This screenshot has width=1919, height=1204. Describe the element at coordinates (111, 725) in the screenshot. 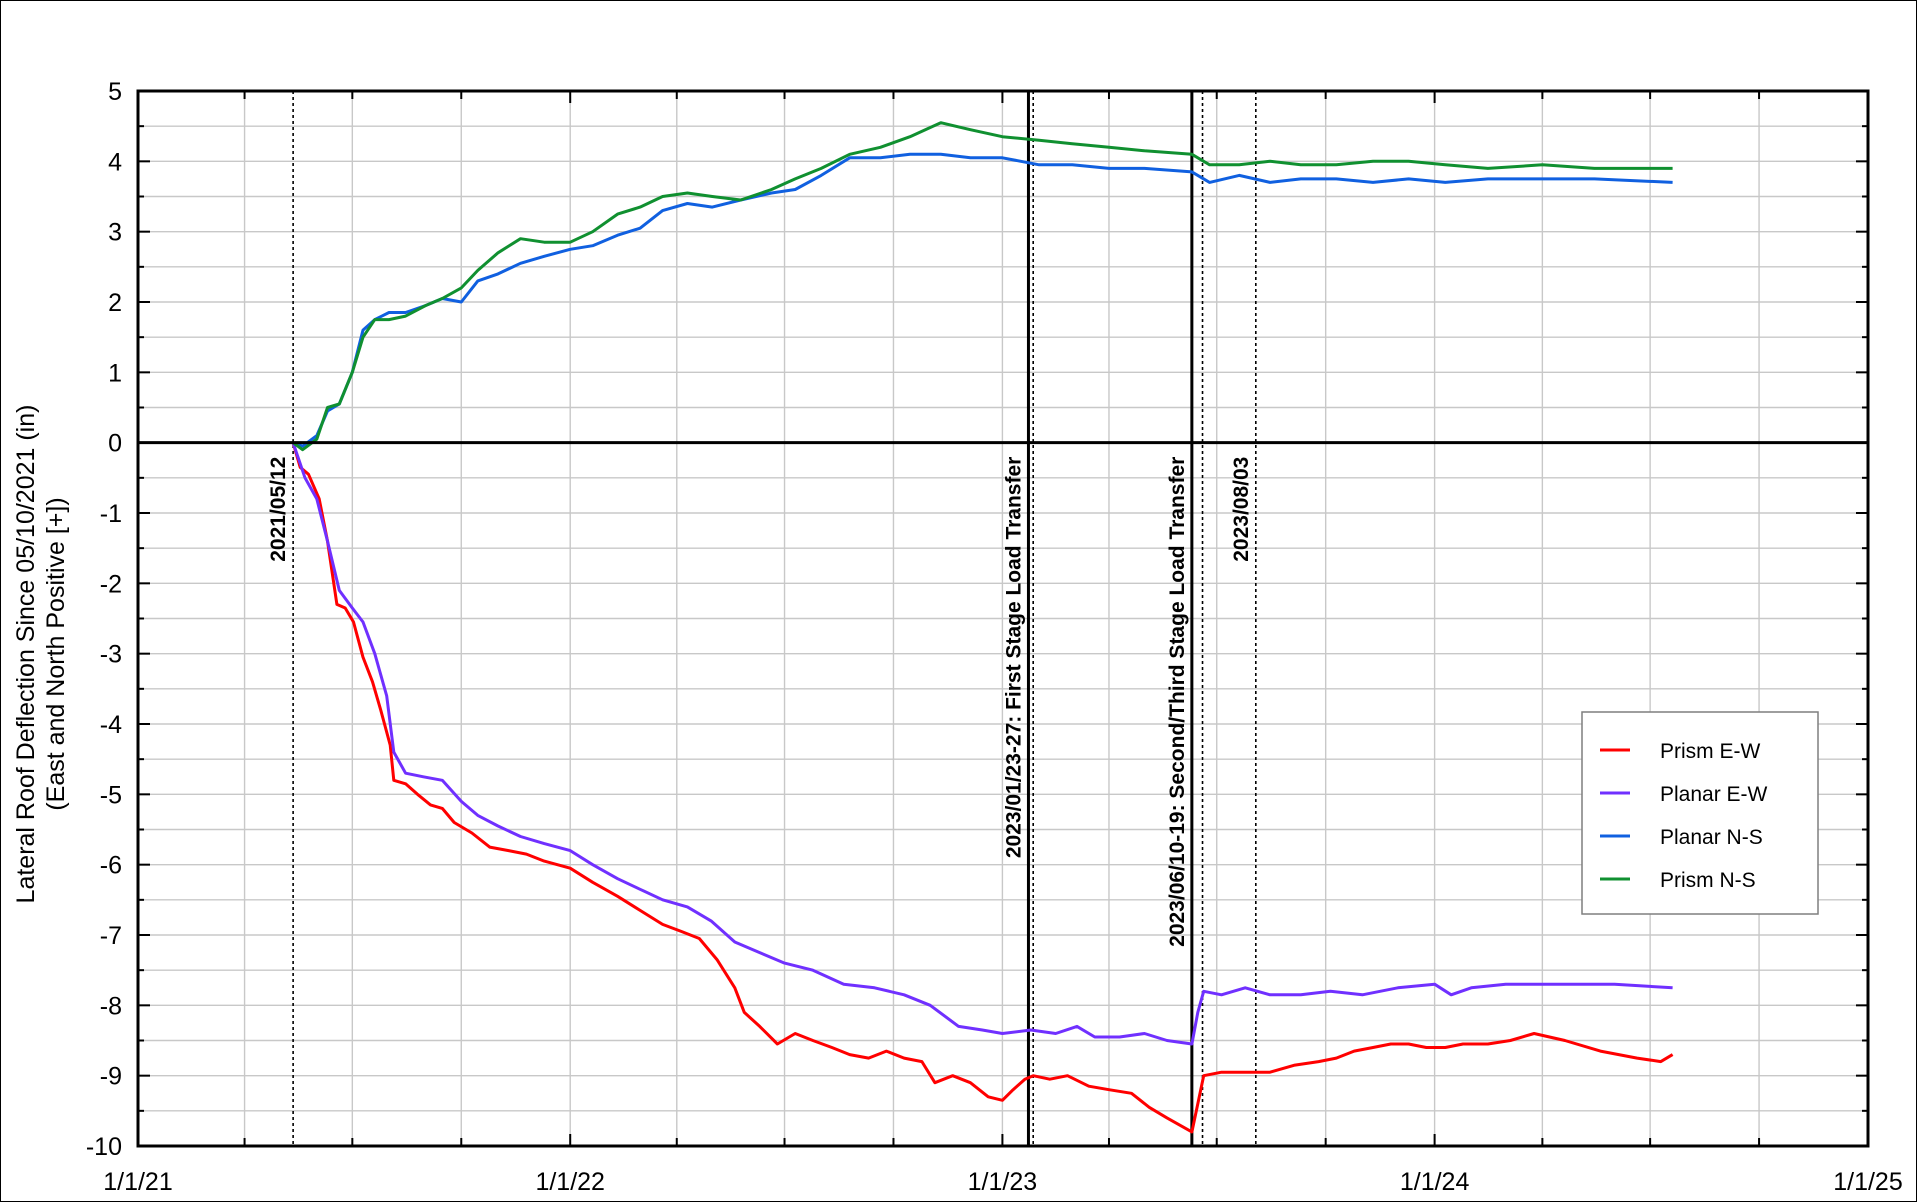

I see `y-tick-label: -4` at that location.